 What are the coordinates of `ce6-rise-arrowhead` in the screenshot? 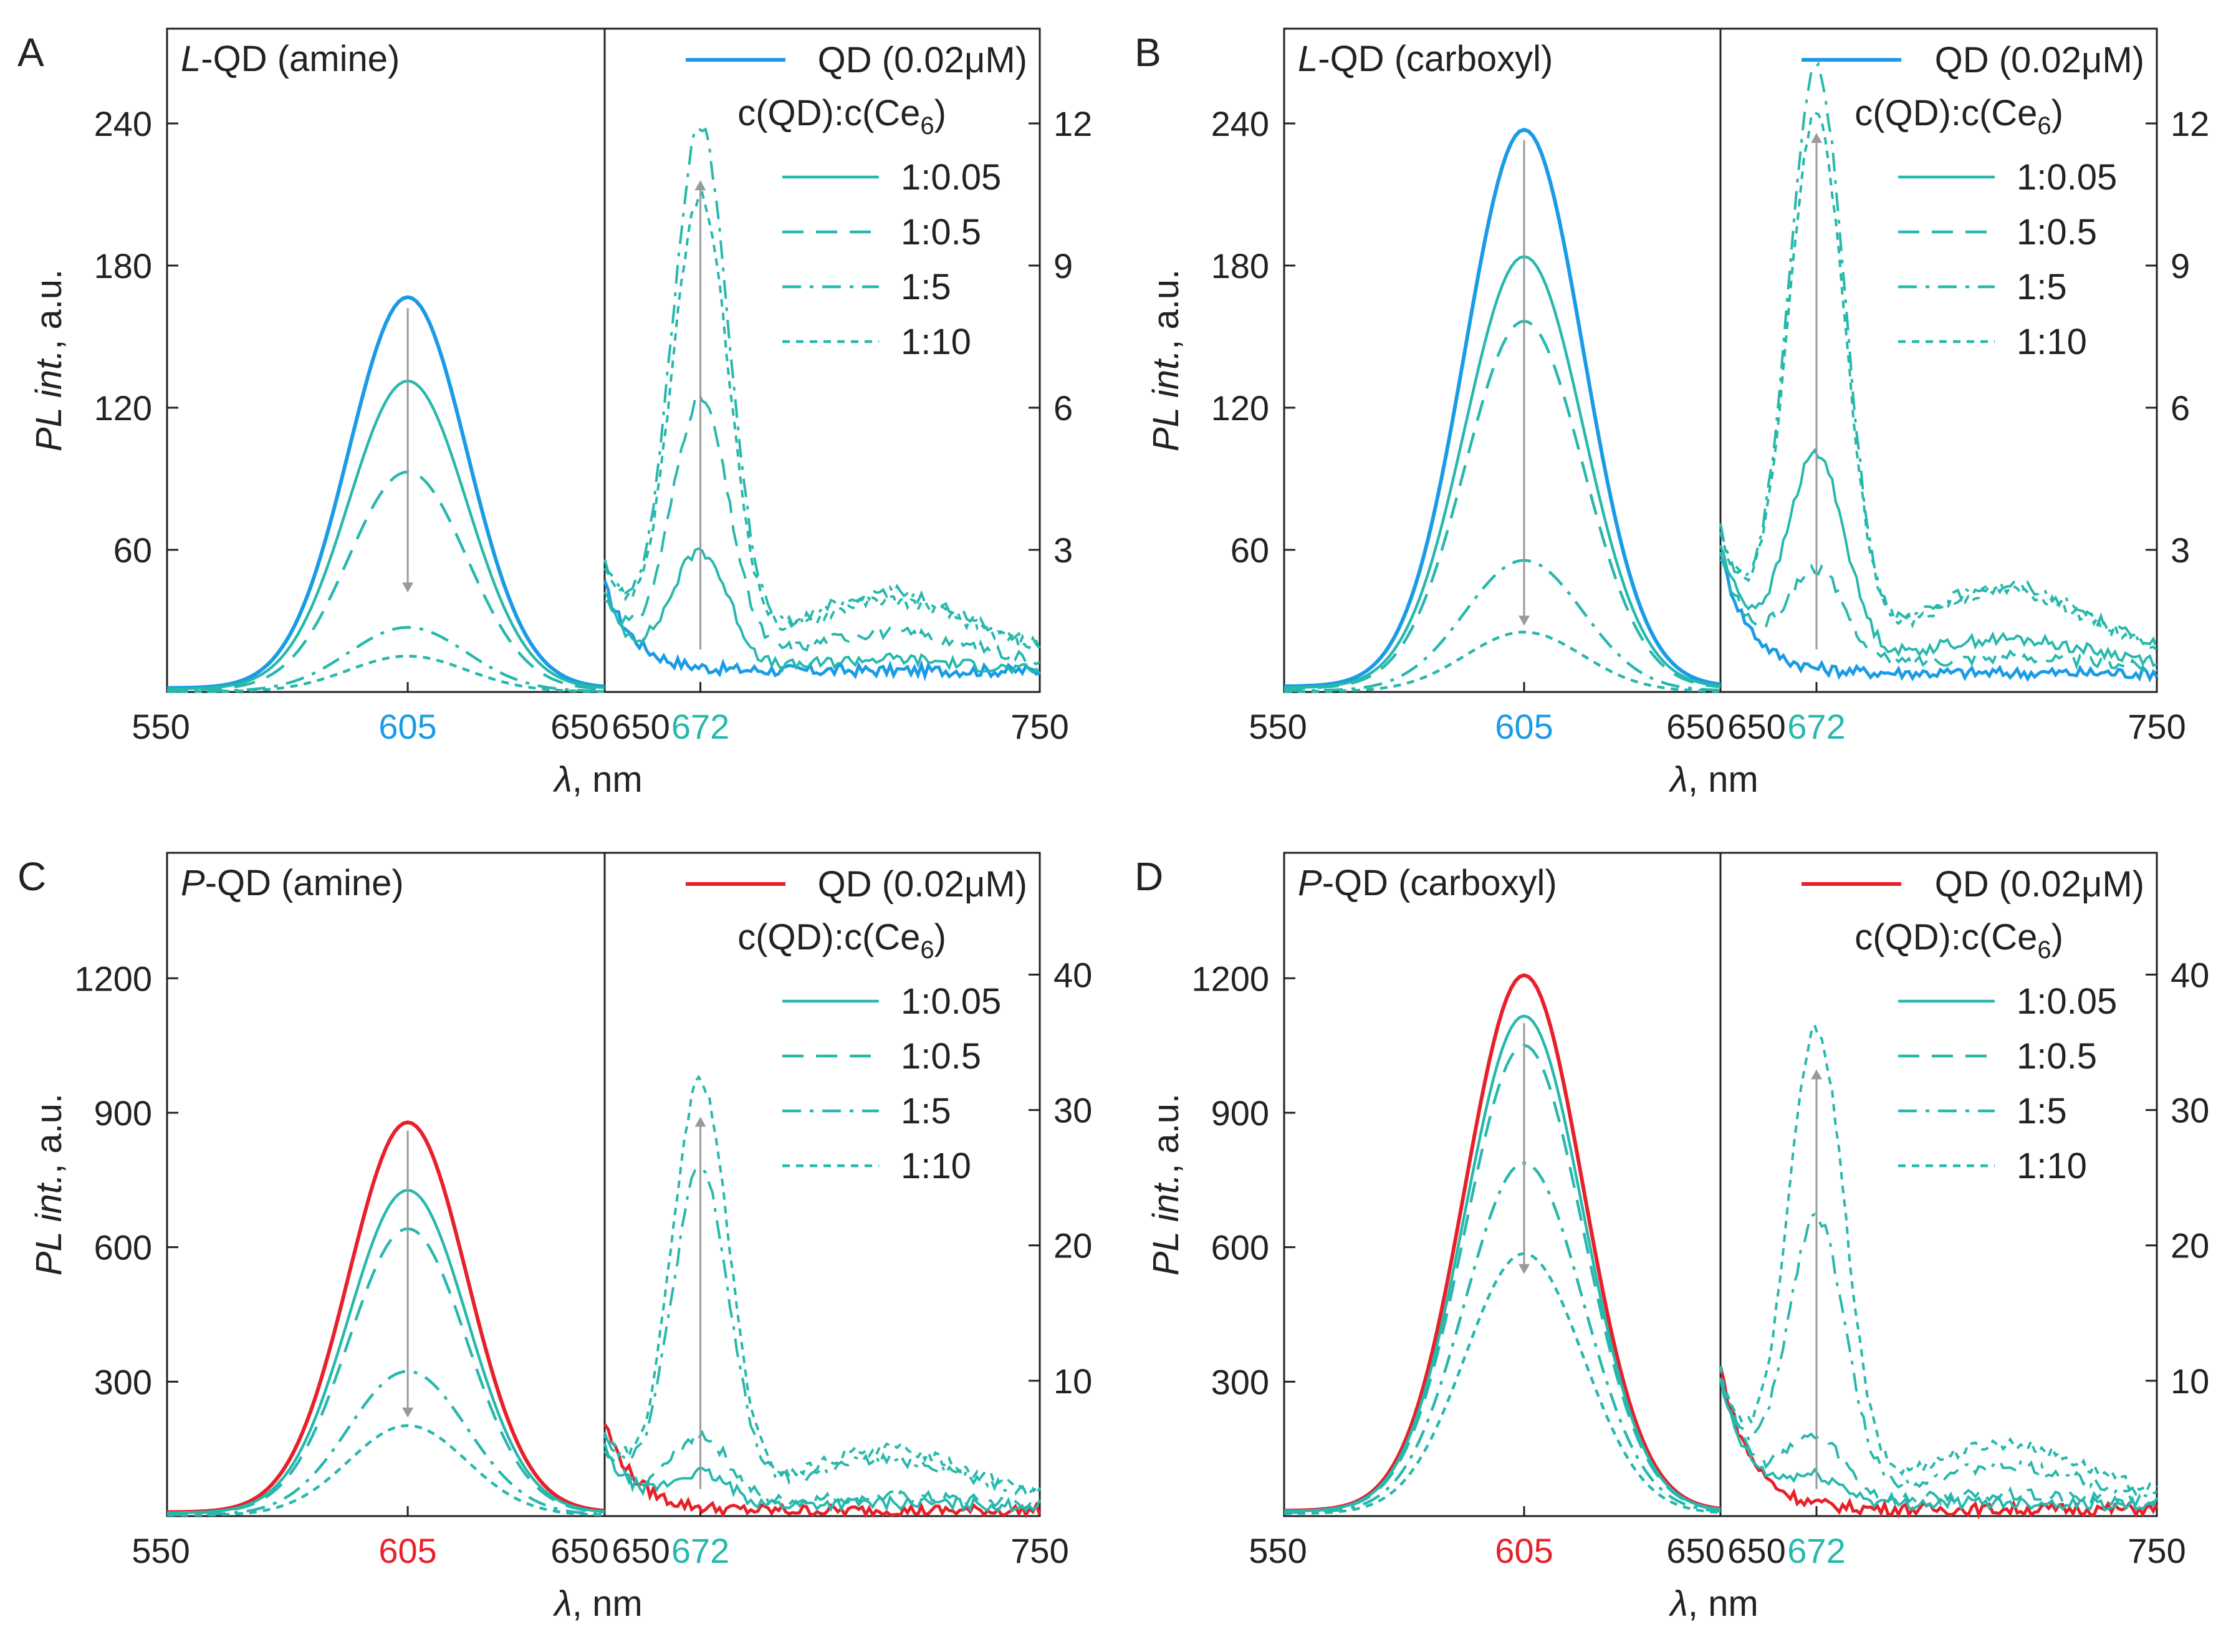 It's located at (1817, 1074).